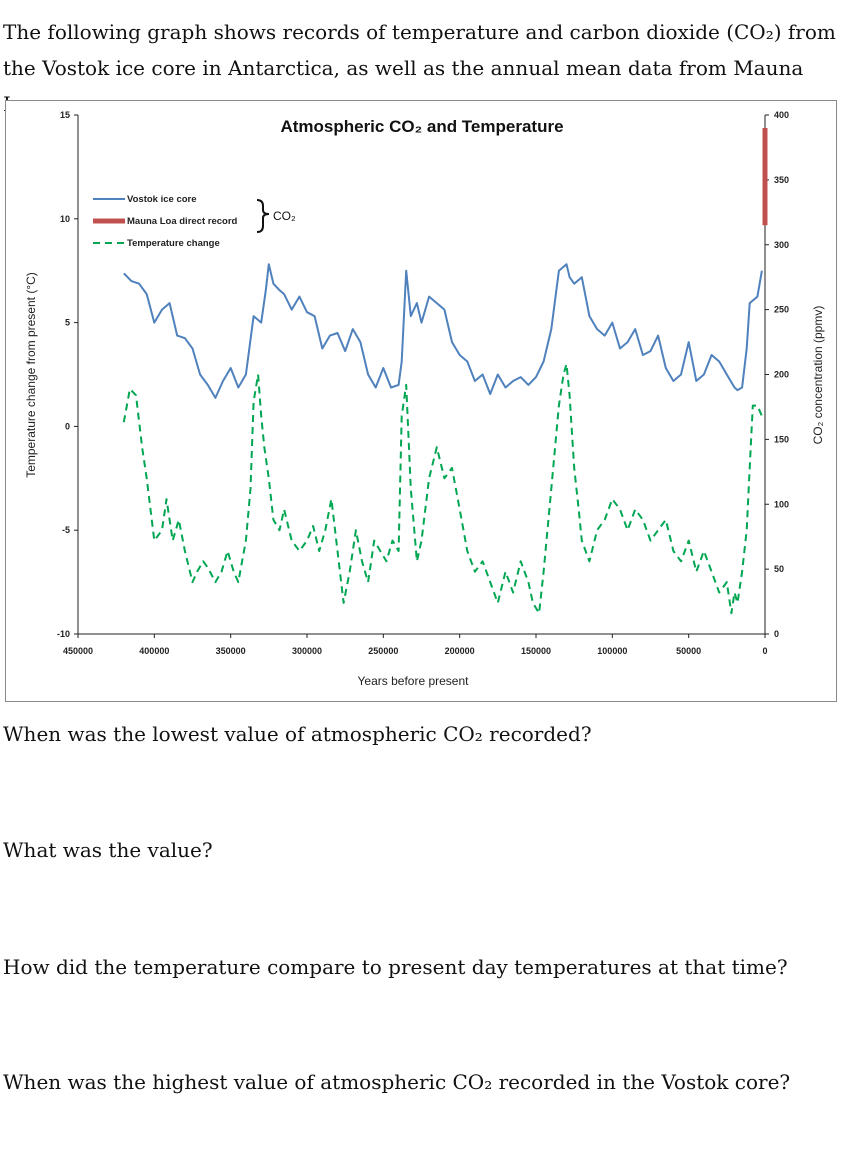 The image size is (847, 1149). Describe the element at coordinates (421, 126) in the screenshot. I see `chart-title: Atmospheric CO₂ and Temperature` at that location.